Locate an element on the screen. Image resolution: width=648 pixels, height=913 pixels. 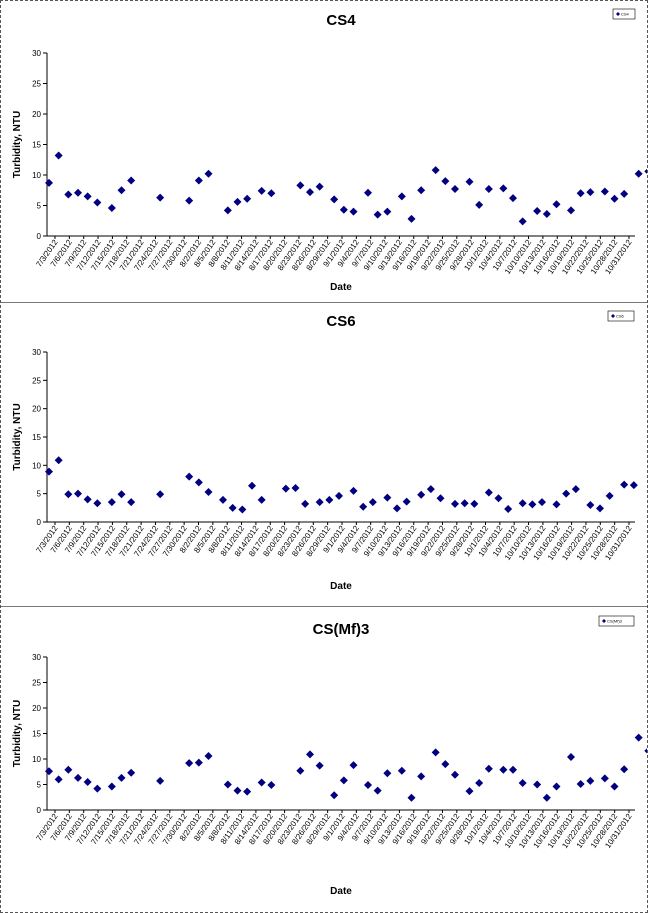
y-axis-title: Turbidity, NTU is located at coordinates (17, 436).